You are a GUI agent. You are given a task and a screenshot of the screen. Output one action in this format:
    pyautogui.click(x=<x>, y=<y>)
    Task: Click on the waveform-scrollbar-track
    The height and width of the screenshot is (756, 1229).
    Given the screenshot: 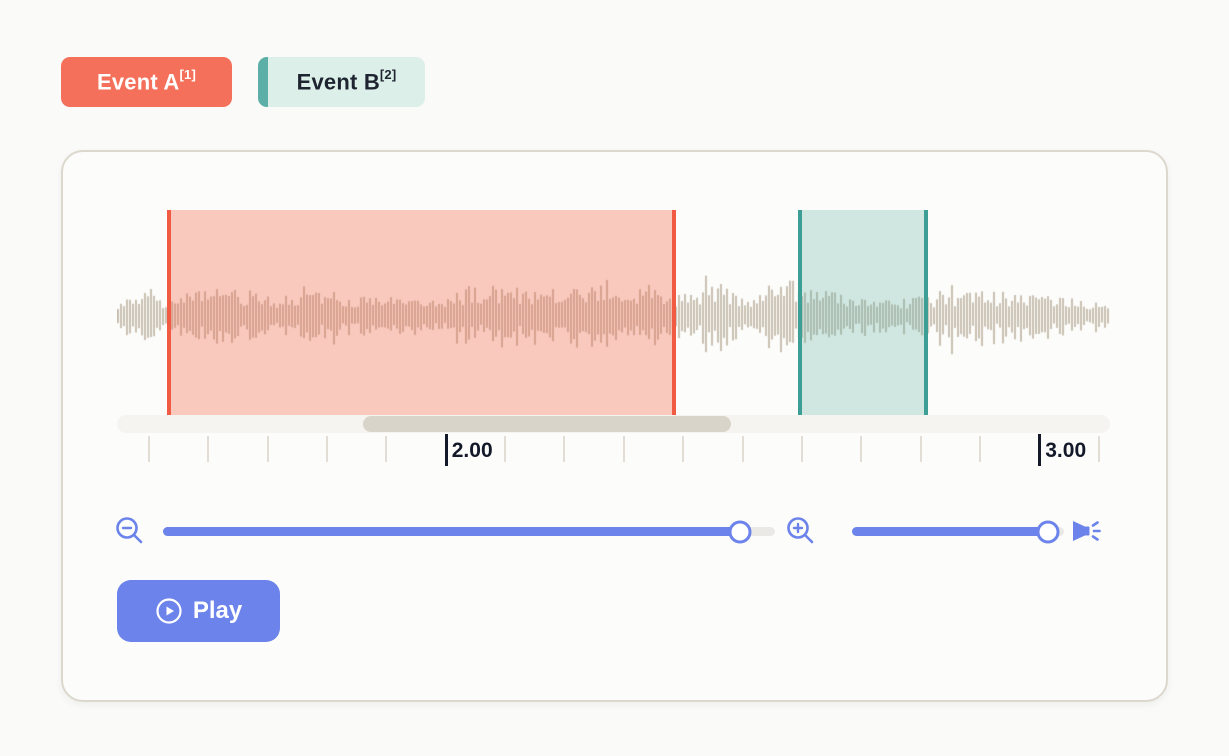 What is the action you would take?
    pyautogui.click(x=613, y=424)
    